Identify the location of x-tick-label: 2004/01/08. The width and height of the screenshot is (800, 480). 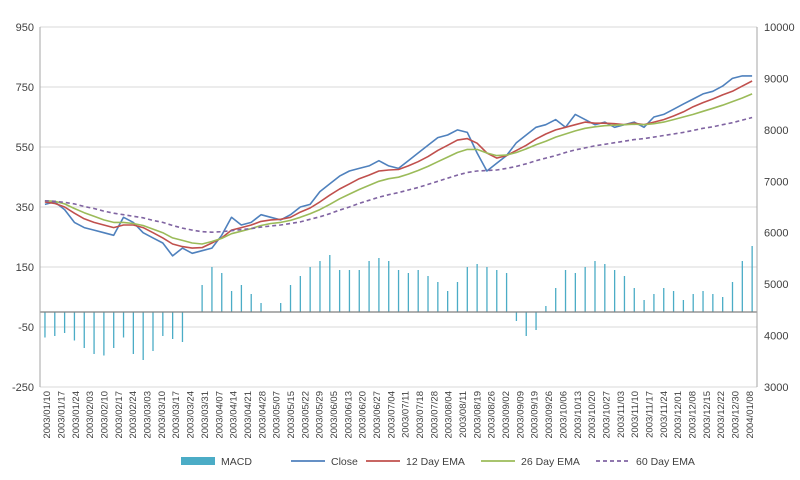
(750, 415).